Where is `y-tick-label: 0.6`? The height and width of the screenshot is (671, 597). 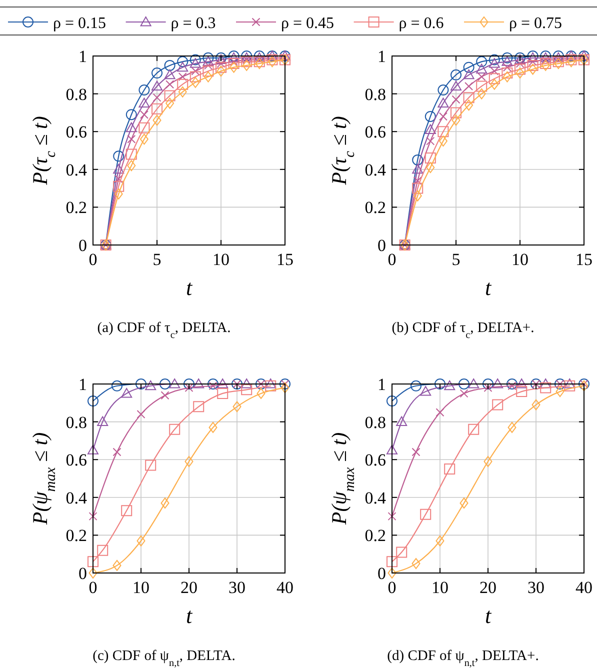 y-tick-label: 0.6 is located at coordinates (375, 460).